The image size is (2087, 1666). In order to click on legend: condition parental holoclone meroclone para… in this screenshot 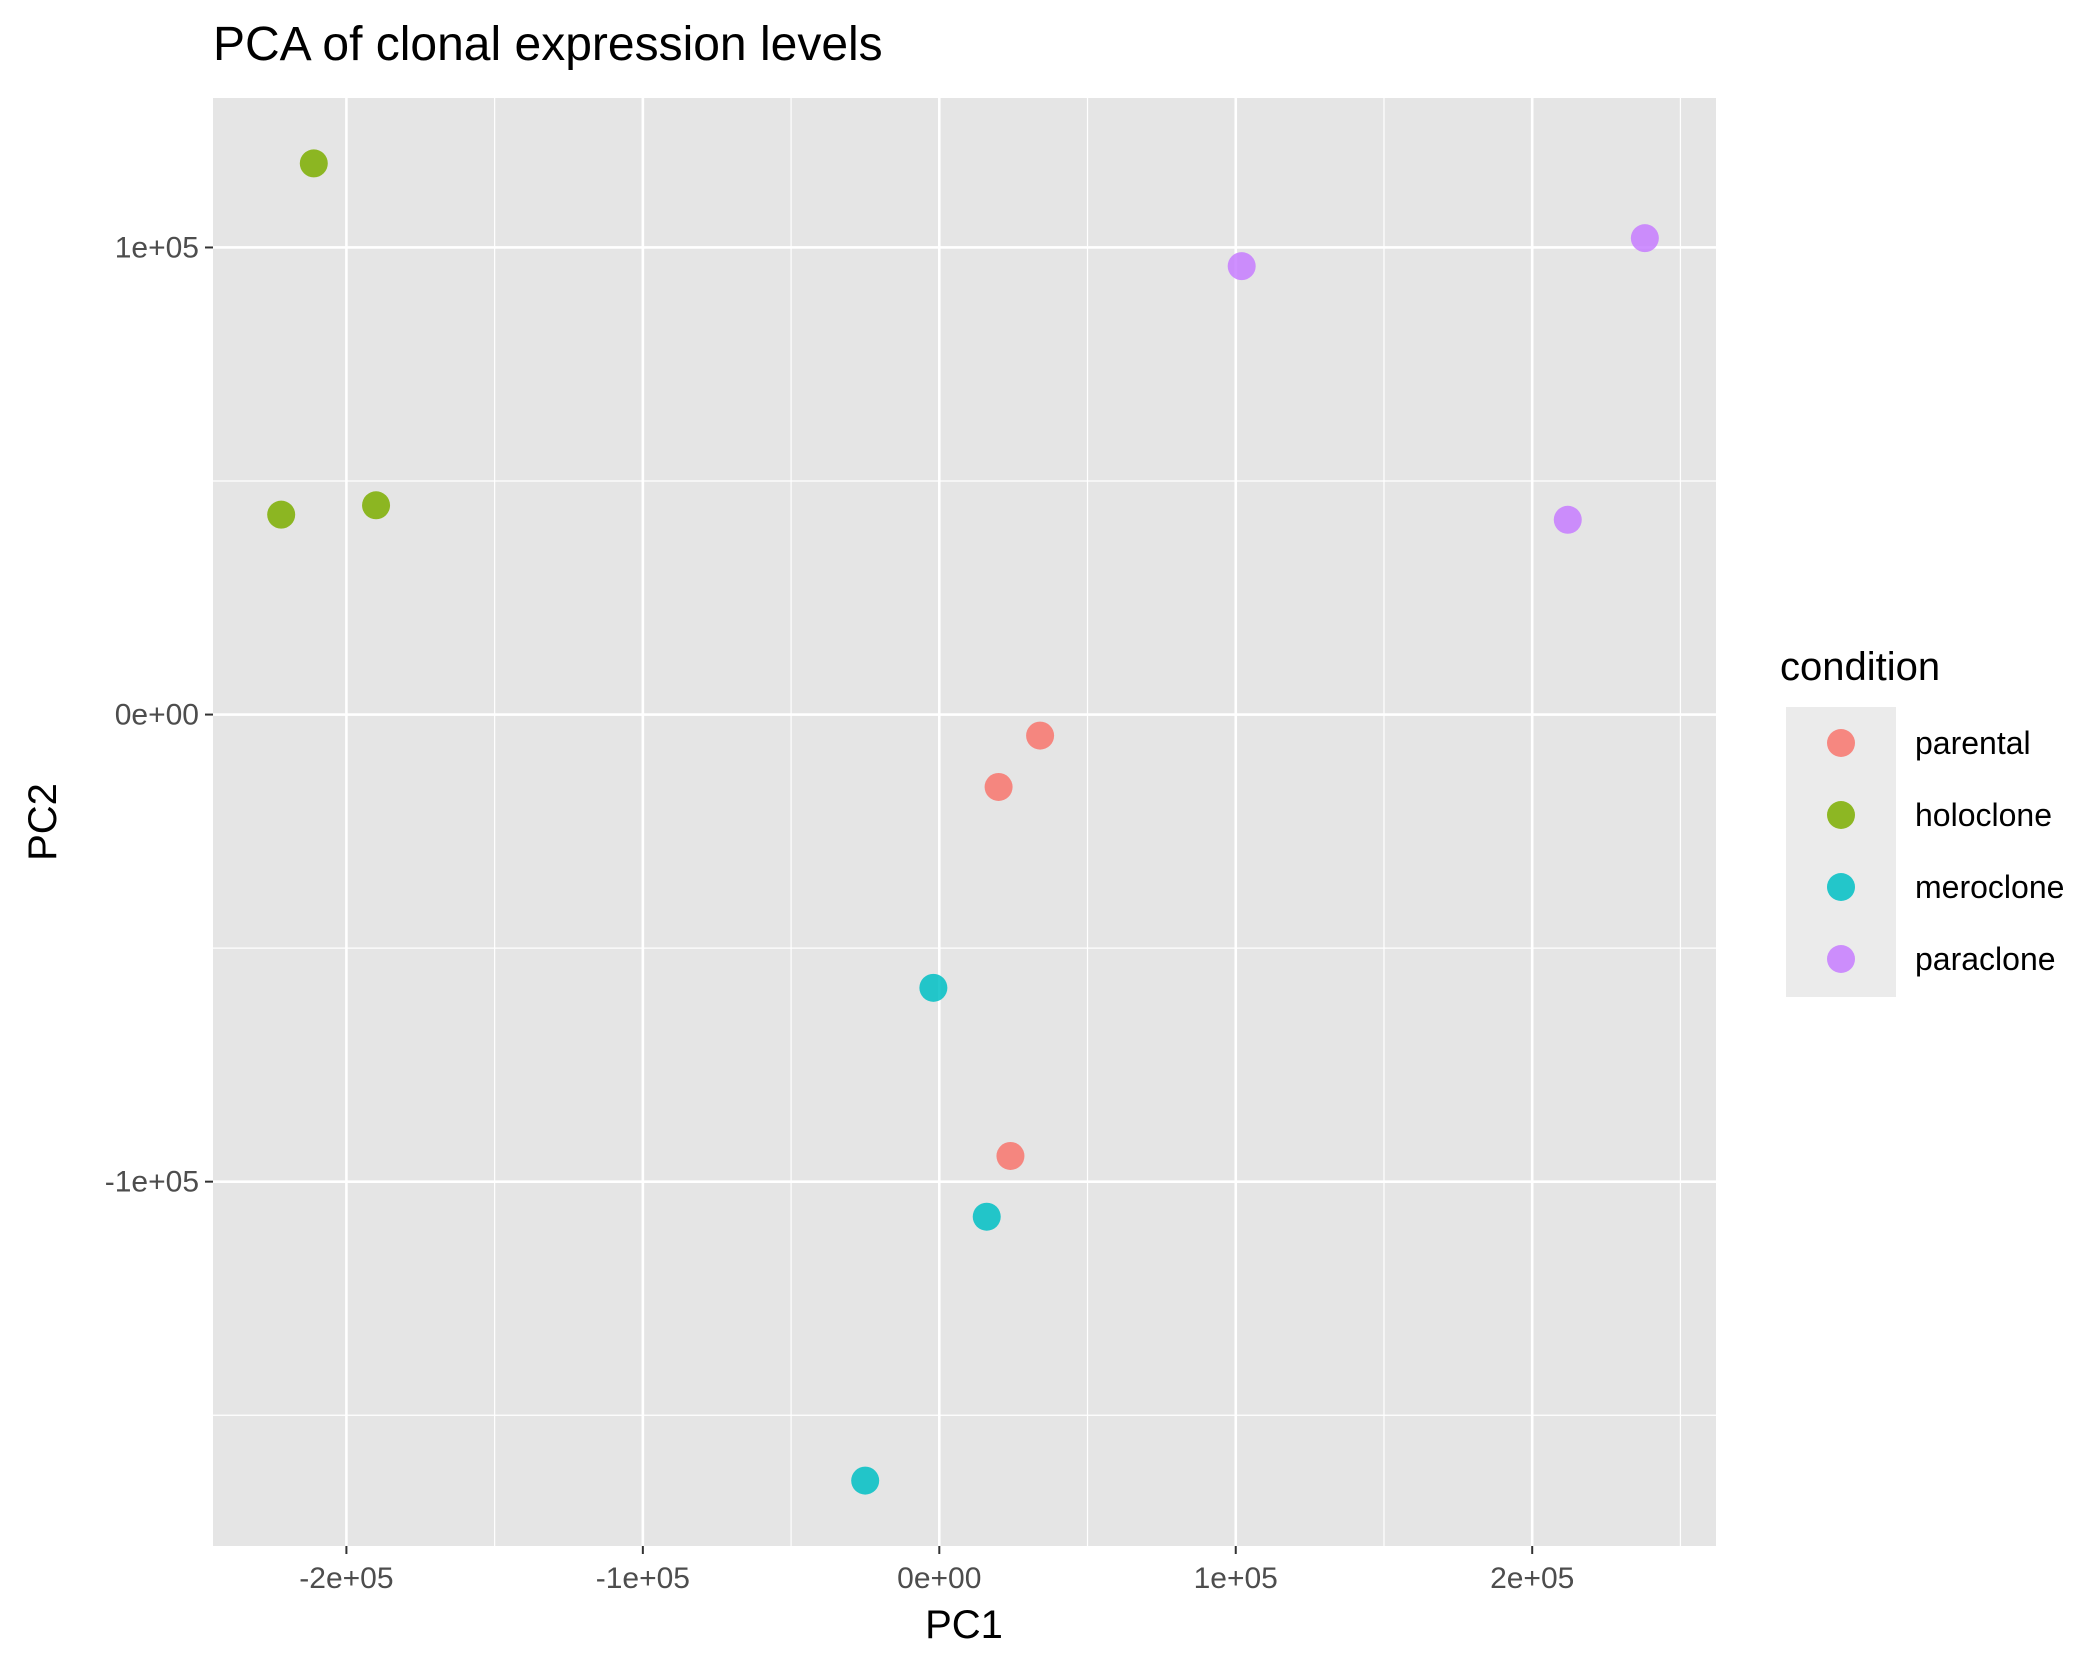, I will do `click(1922, 821)`.